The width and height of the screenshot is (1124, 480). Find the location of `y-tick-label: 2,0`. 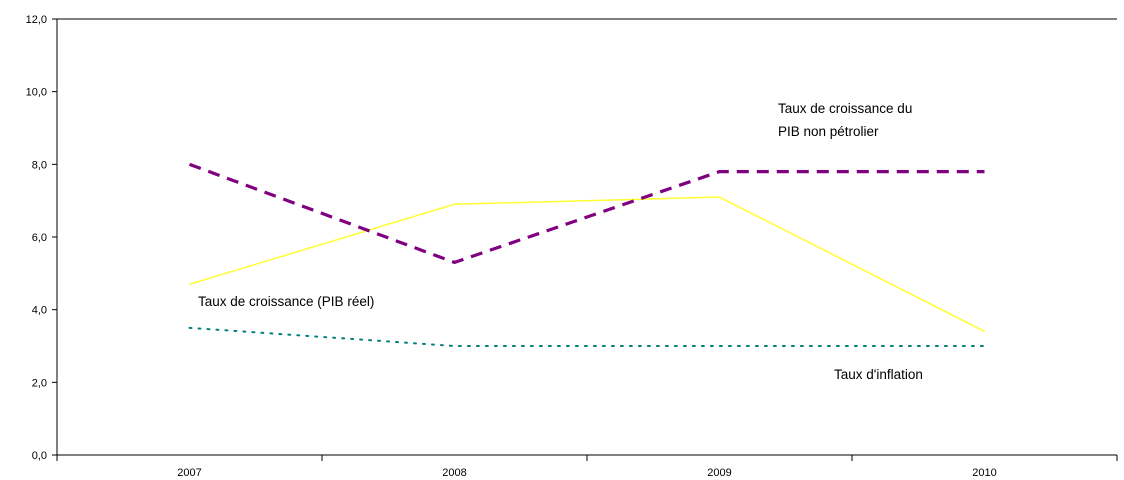

y-tick-label: 2,0 is located at coordinates (39, 383).